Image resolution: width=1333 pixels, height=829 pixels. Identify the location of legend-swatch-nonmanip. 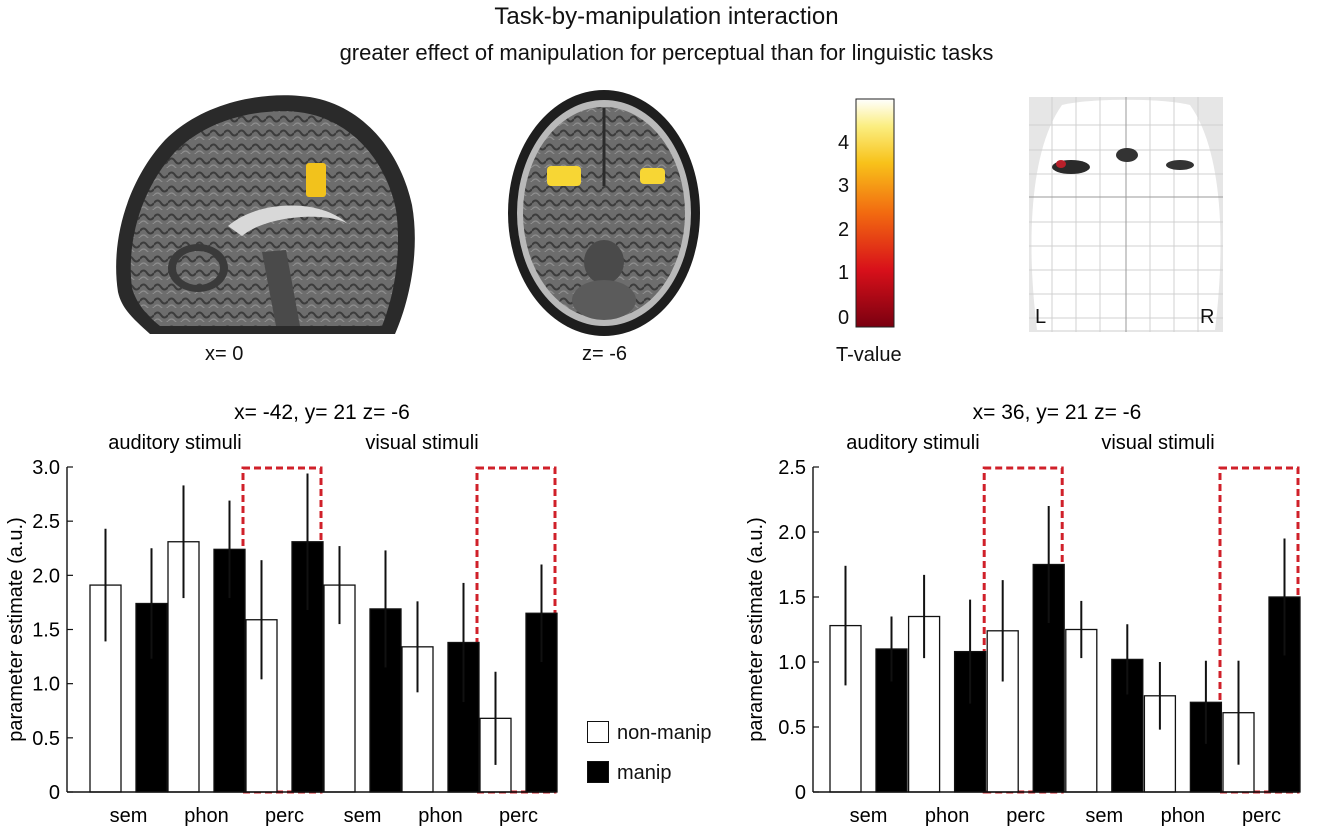
(598, 732).